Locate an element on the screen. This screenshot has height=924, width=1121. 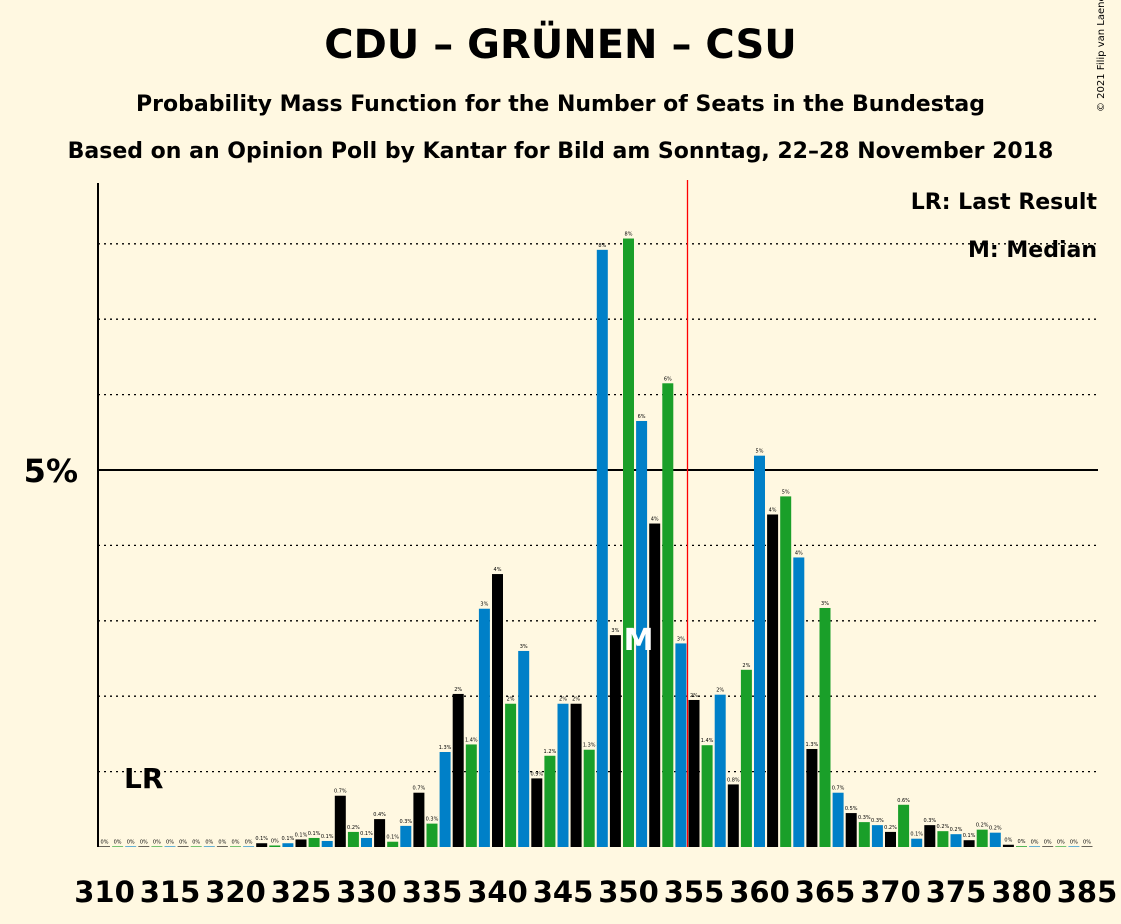
bar-label-372: 0.1% is located at coordinates (916, 835).